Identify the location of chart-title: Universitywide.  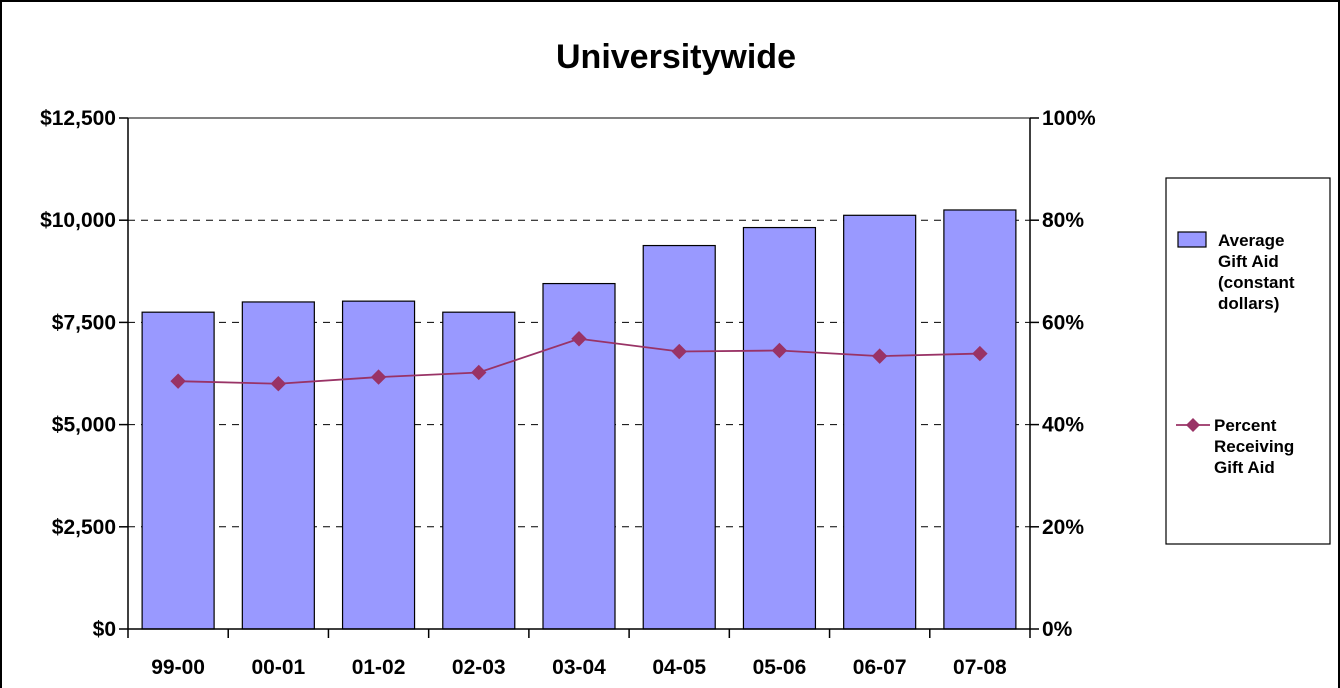
(676, 57).